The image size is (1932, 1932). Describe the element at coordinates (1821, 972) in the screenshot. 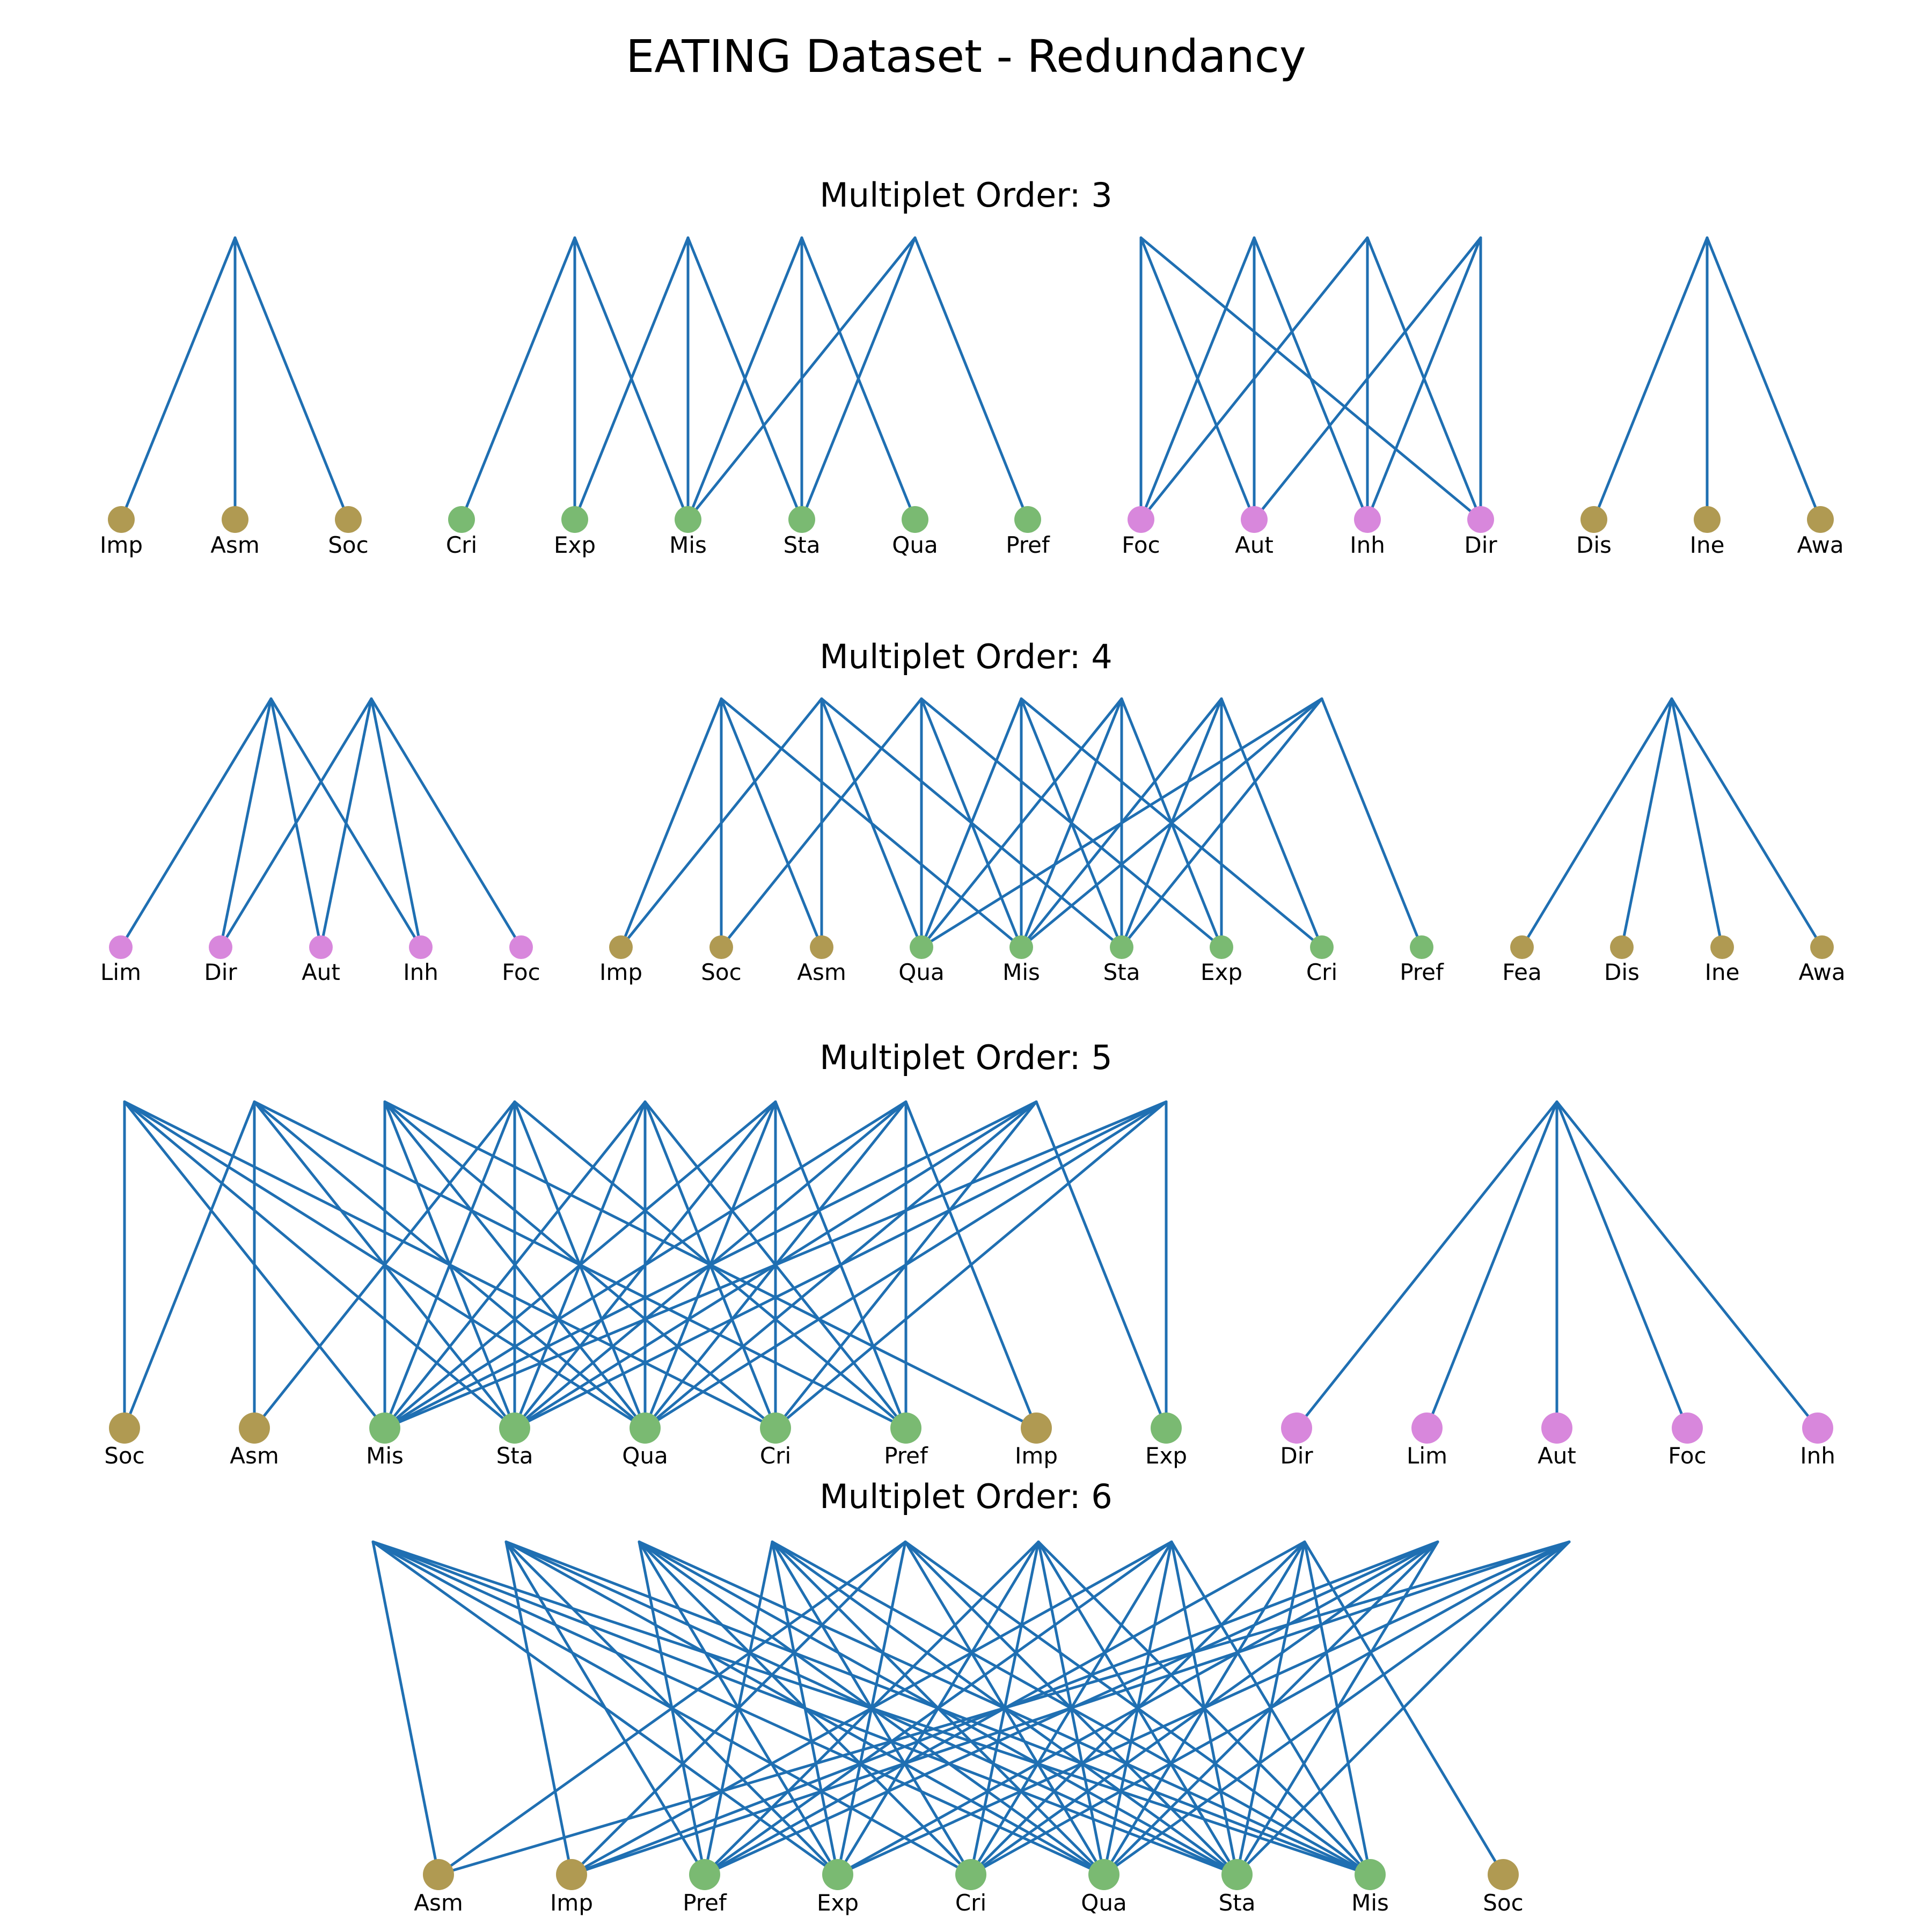

I see `node-label: Awa` at that location.